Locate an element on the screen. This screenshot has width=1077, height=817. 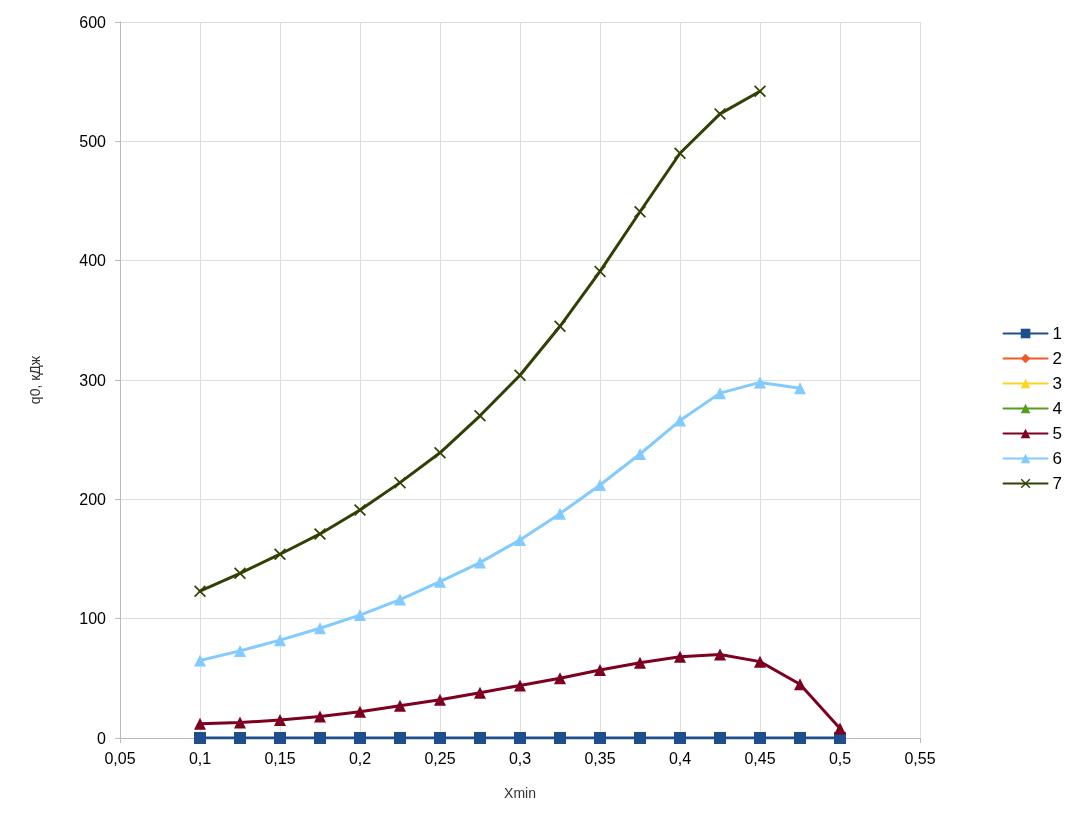
y-tick-label: 100 is located at coordinates (93, 619).